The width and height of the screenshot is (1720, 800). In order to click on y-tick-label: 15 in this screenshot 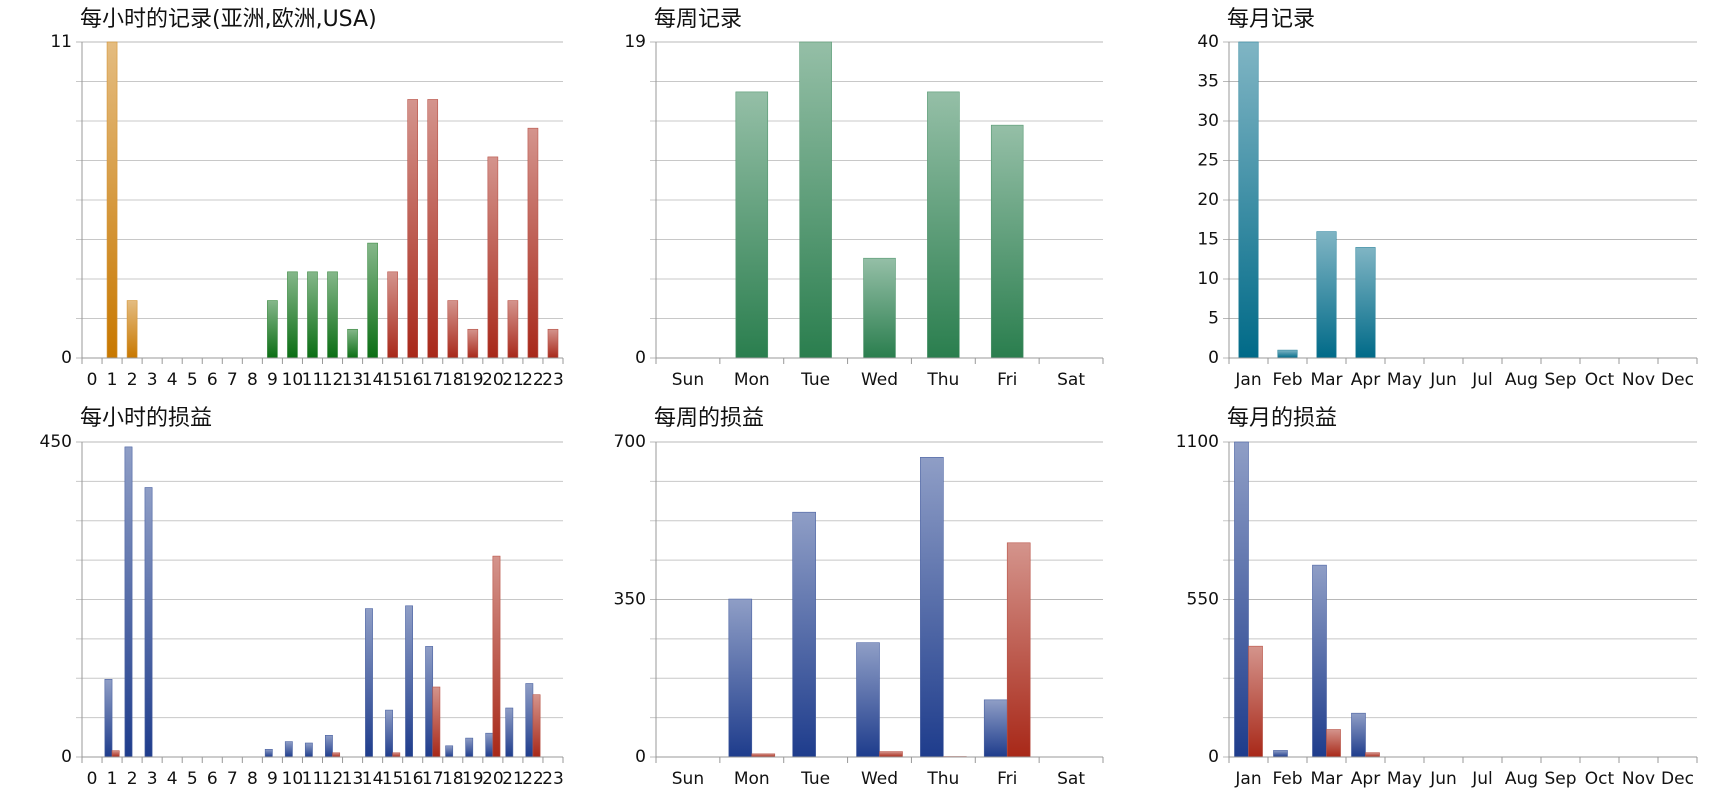, I will do `click(1208, 240)`.